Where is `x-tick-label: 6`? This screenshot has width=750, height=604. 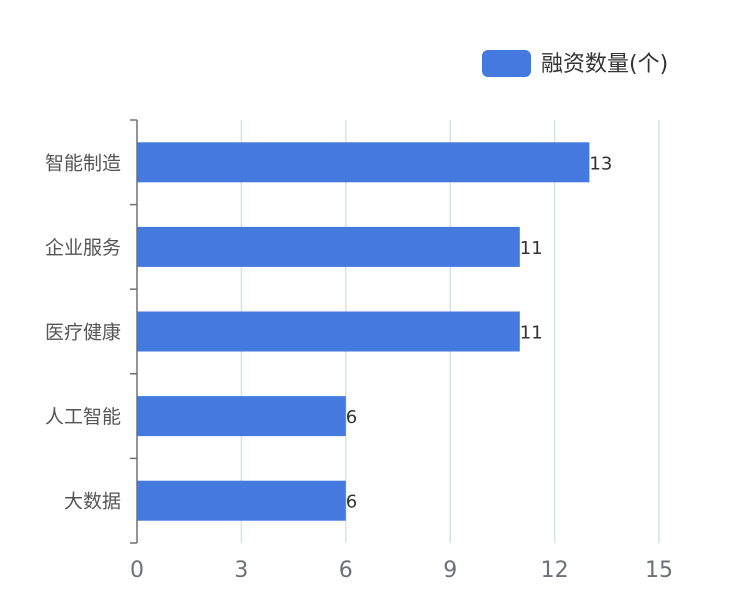
x-tick-label: 6 is located at coordinates (346, 570).